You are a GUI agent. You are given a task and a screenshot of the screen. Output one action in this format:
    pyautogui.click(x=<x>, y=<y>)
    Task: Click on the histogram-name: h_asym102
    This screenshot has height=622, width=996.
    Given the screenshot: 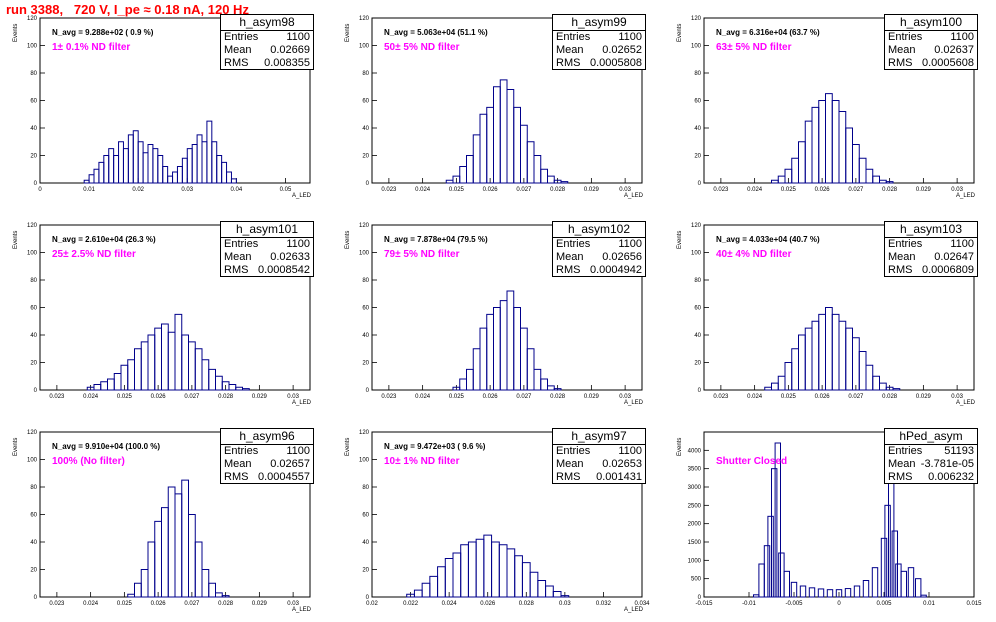 What is the action you would take?
    pyautogui.click(x=599, y=230)
    